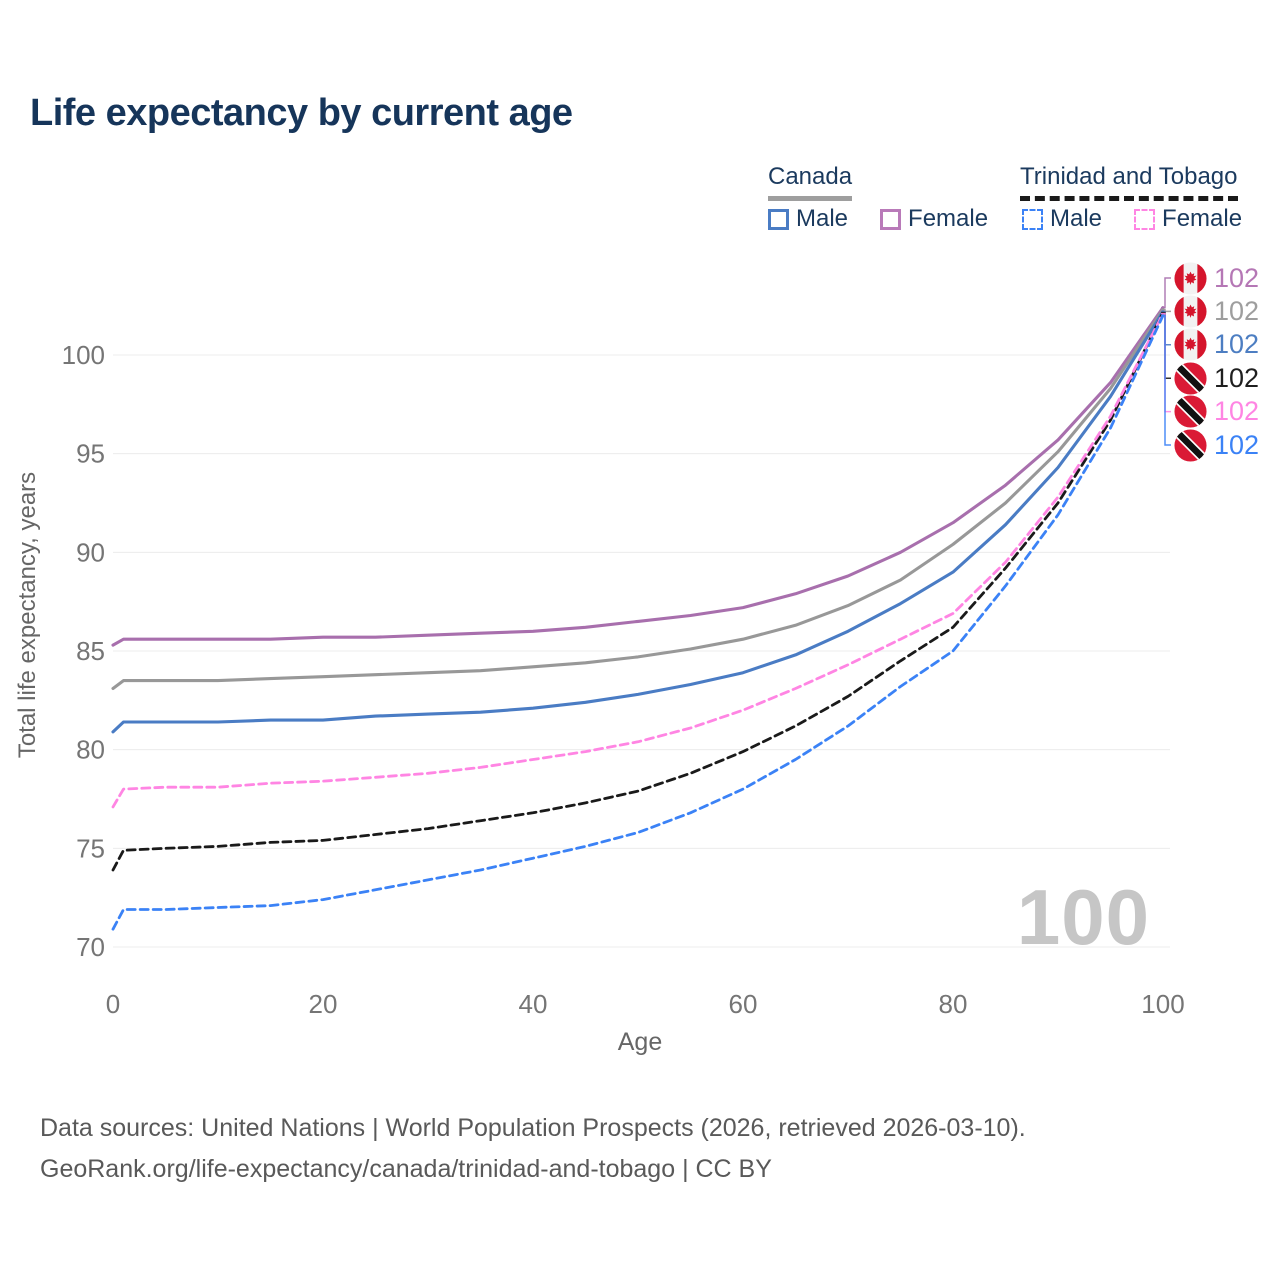 The image size is (1280, 1280). I want to click on trinidad-male-swatch, so click(1032, 219).